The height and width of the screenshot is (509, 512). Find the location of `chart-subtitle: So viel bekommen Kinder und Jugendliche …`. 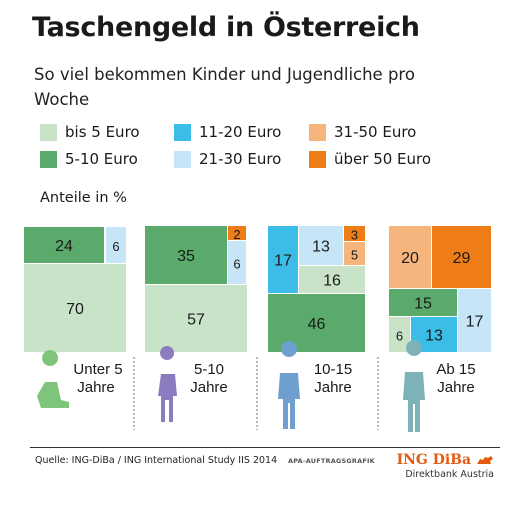

chart-subtitle: So viel bekommen Kinder und Jugendliche … is located at coordinates (224, 87).